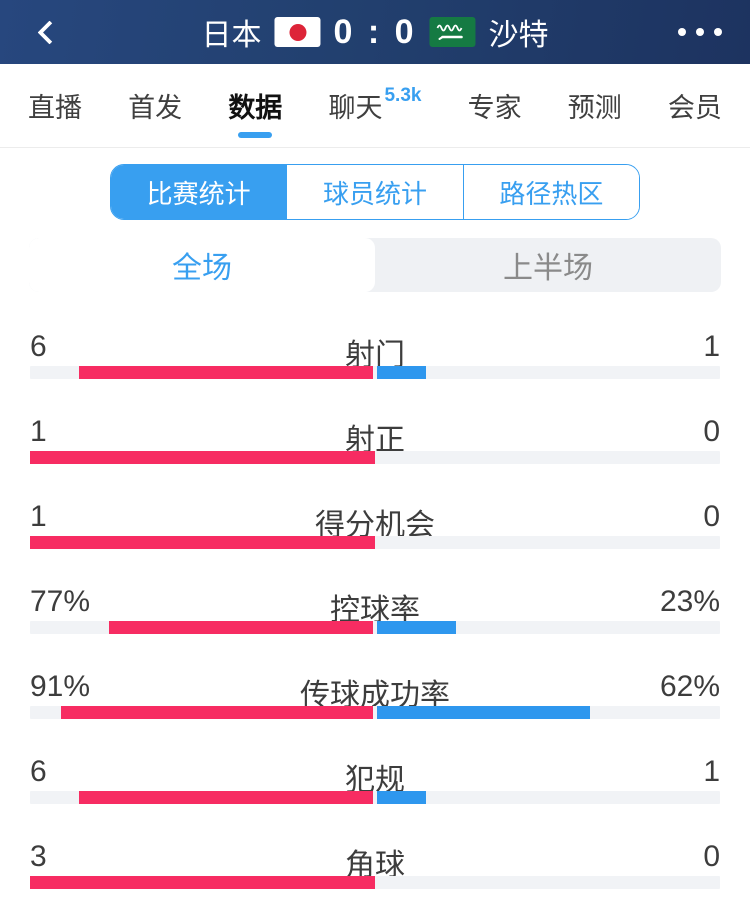 The width and height of the screenshot is (750, 905). I want to click on tab-live: 直播, so click(55, 105).